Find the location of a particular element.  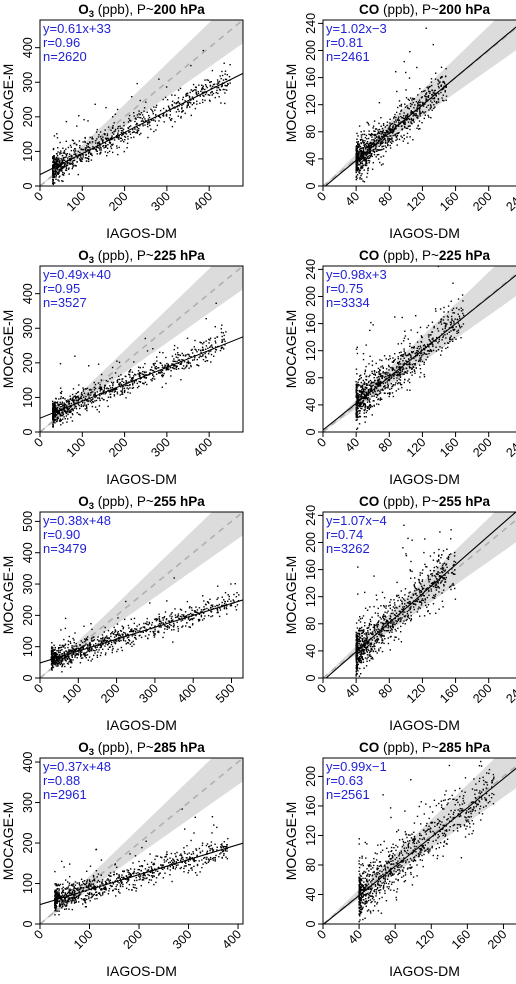

x-tick-label: 0 is located at coordinates (321, 196).